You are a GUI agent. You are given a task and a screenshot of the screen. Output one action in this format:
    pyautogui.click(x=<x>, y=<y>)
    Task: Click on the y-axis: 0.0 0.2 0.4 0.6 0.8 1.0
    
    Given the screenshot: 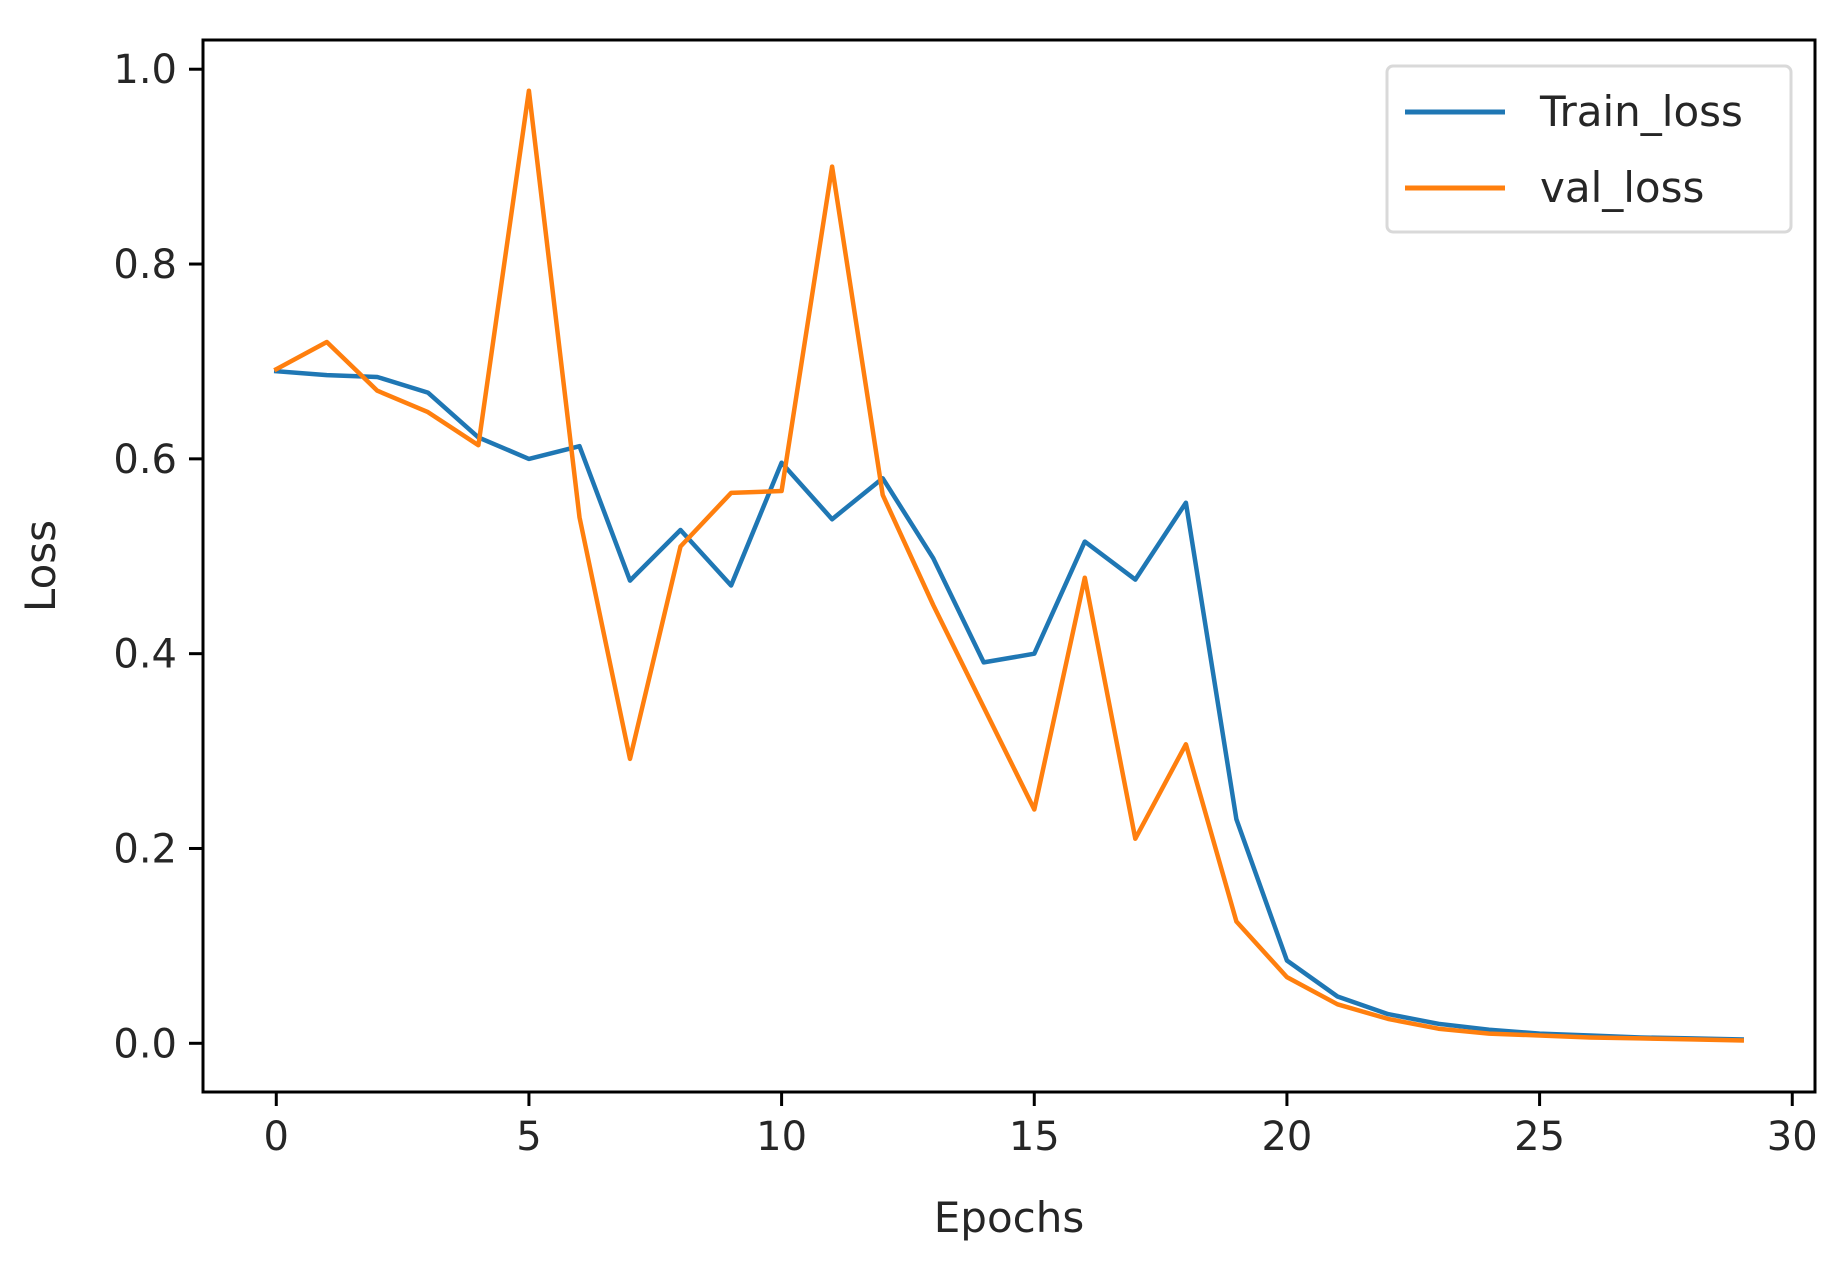 What is the action you would take?
    pyautogui.click(x=158, y=557)
    